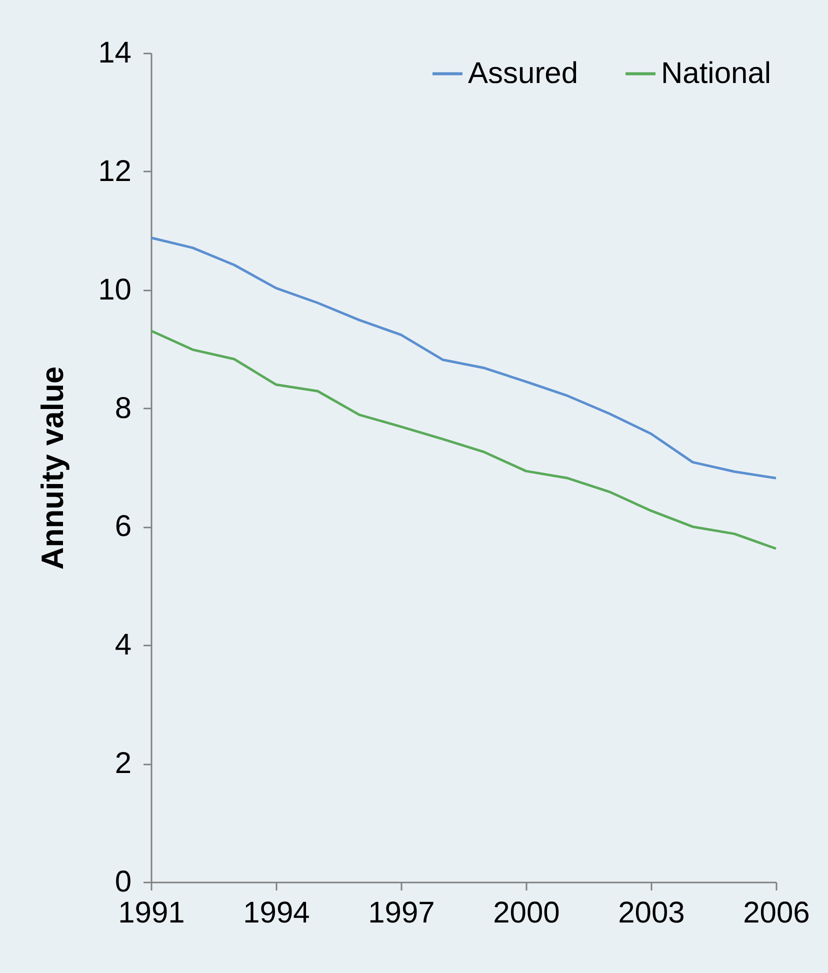  Describe the element at coordinates (123, 645) in the screenshot. I see `y-tick-label: 4` at that location.